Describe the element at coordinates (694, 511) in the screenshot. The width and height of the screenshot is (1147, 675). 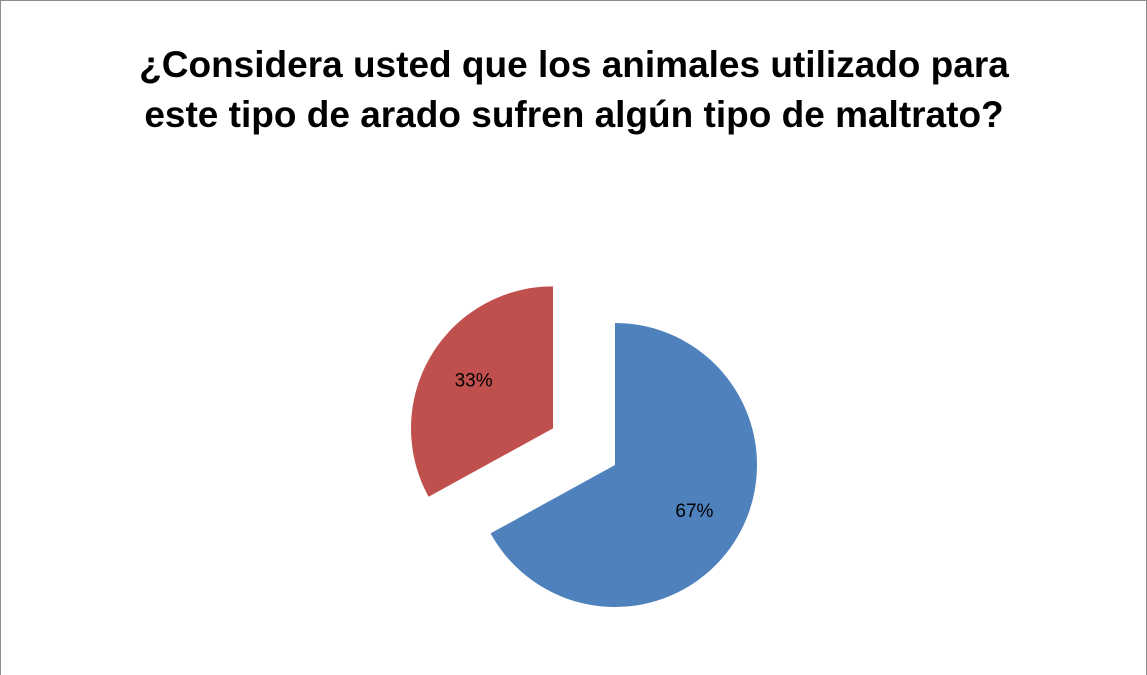
I see `data-label: 67%` at that location.